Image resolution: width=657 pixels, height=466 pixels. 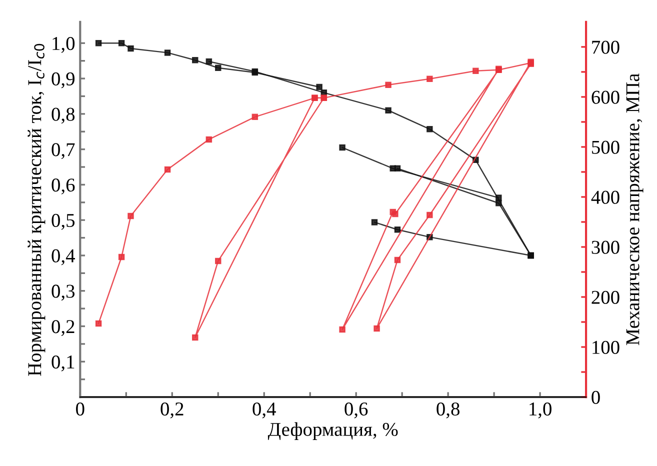 I want to click on y2-tick-label: 700, so click(x=606, y=47).